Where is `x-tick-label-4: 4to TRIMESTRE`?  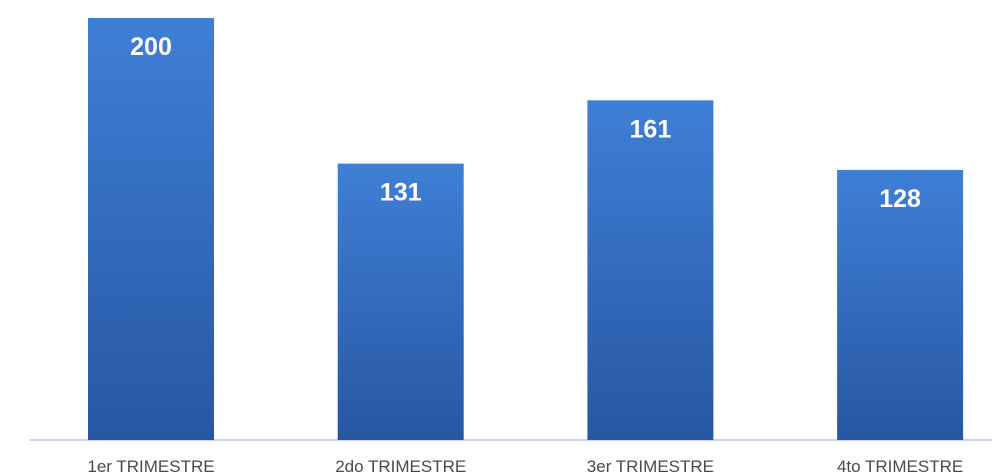
x-tick-label-4: 4to TRIMESTRE is located at coordinates (900, 466).